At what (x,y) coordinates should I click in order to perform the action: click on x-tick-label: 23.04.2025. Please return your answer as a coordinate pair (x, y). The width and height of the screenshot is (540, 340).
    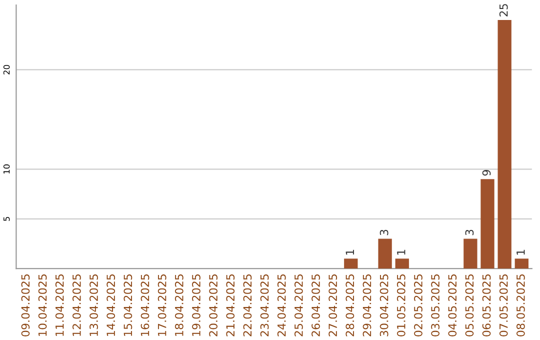
    Looking at the image, I should click on (264, 305).